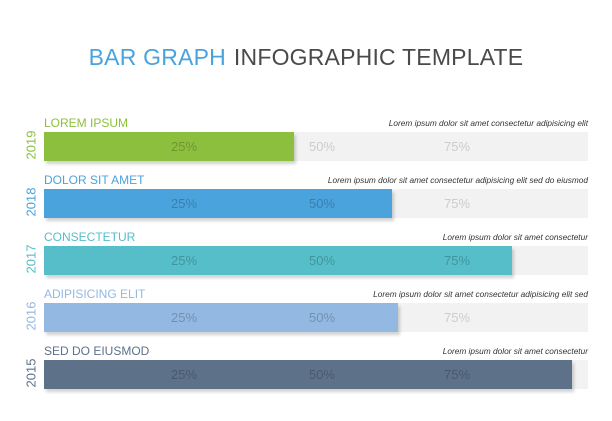 The width and height of the screenshot is (612, 421). Describe the element at coordinates (278, 260) in the screenshot. I see `bar-fill-2017` at that location.